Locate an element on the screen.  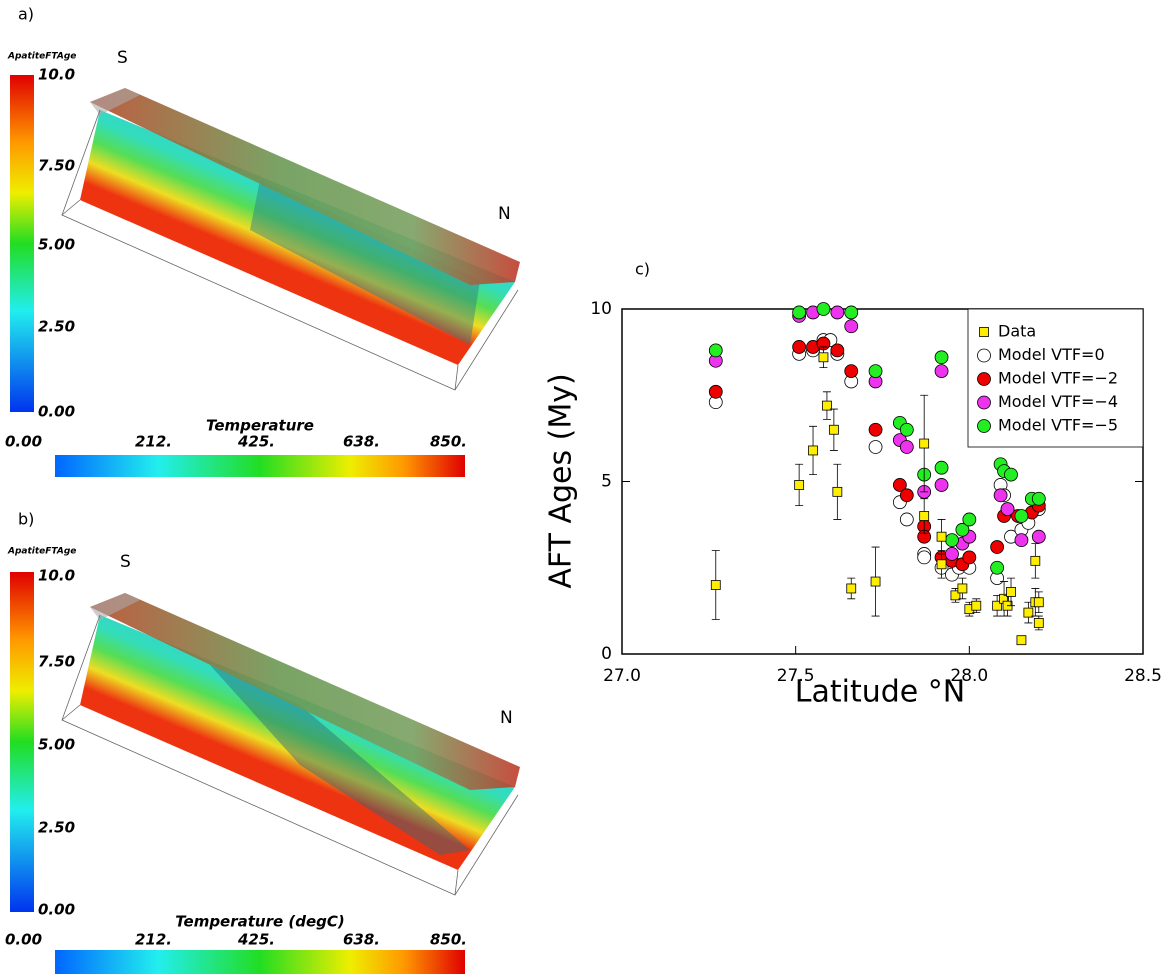
y-tick-label: 0 is located at coordinates (606, 654).